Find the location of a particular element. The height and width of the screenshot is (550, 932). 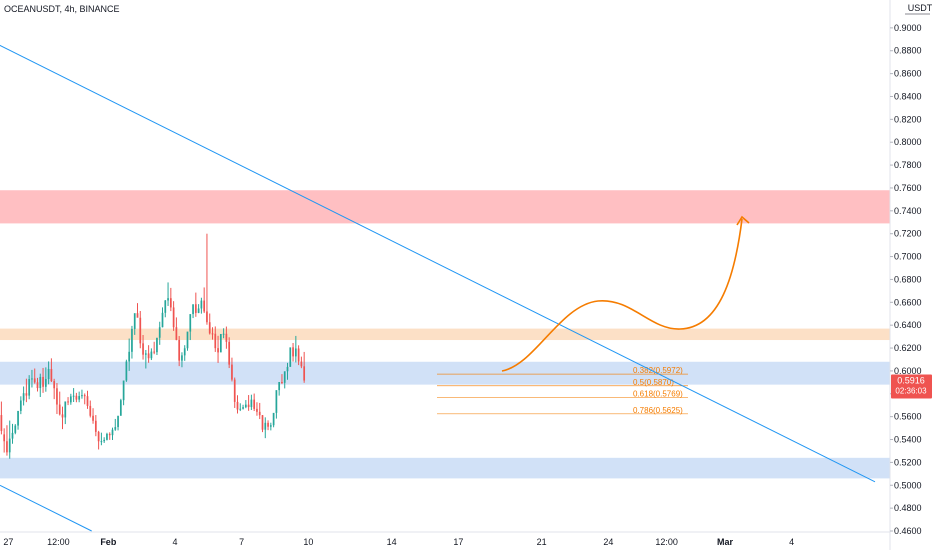

resistance-zone-red is located at coordinates (445, 207).